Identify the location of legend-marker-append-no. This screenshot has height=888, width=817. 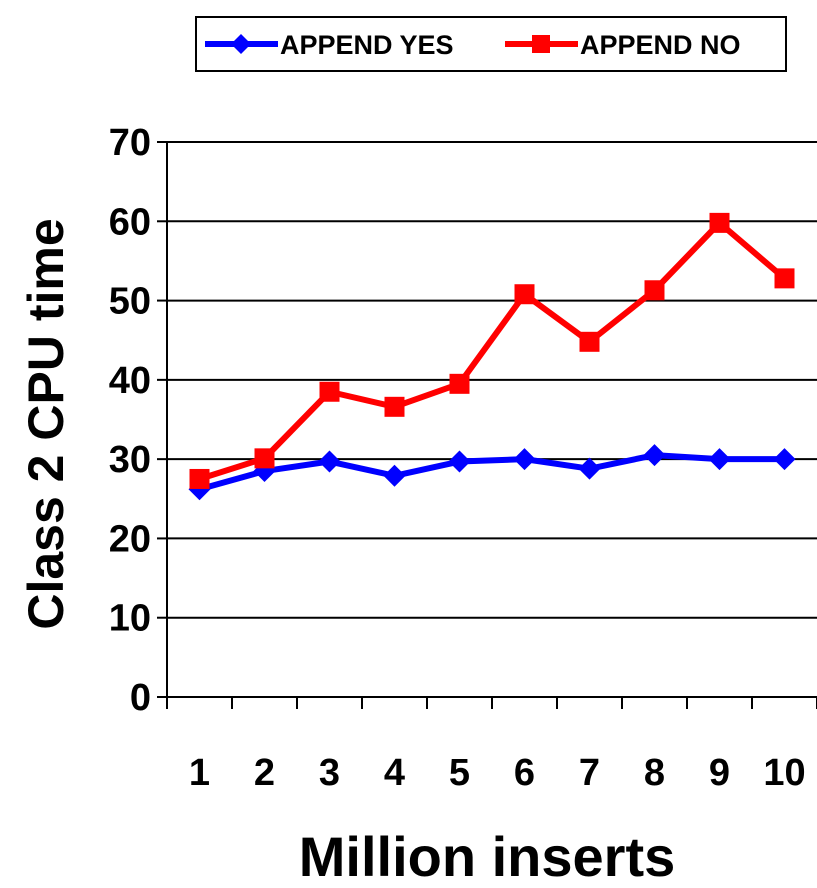
(541, 44).